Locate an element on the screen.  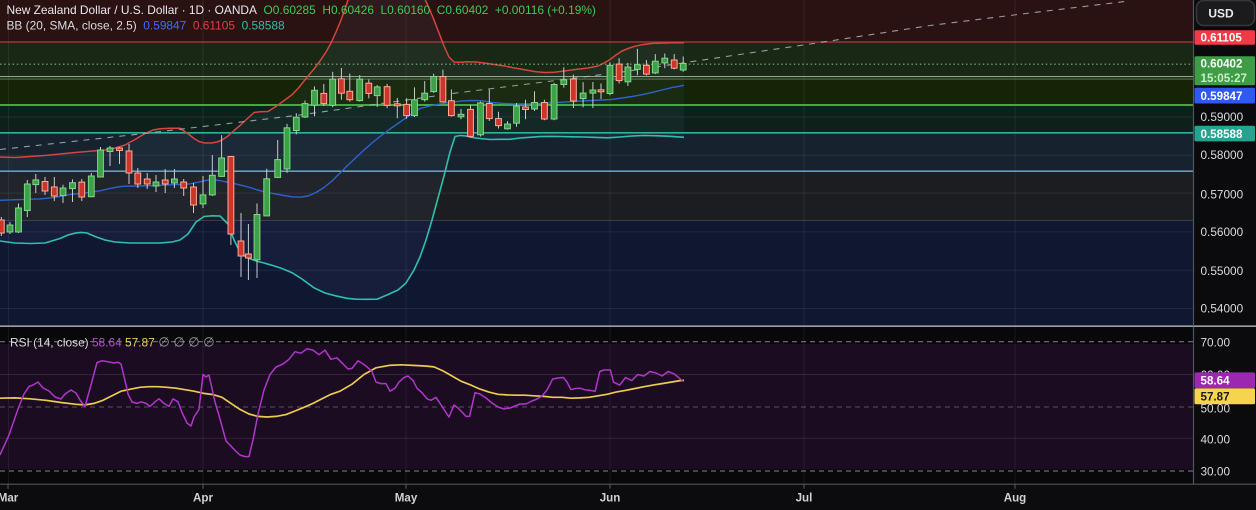
svg-text: Aug is located at coordinates (1015, 498).